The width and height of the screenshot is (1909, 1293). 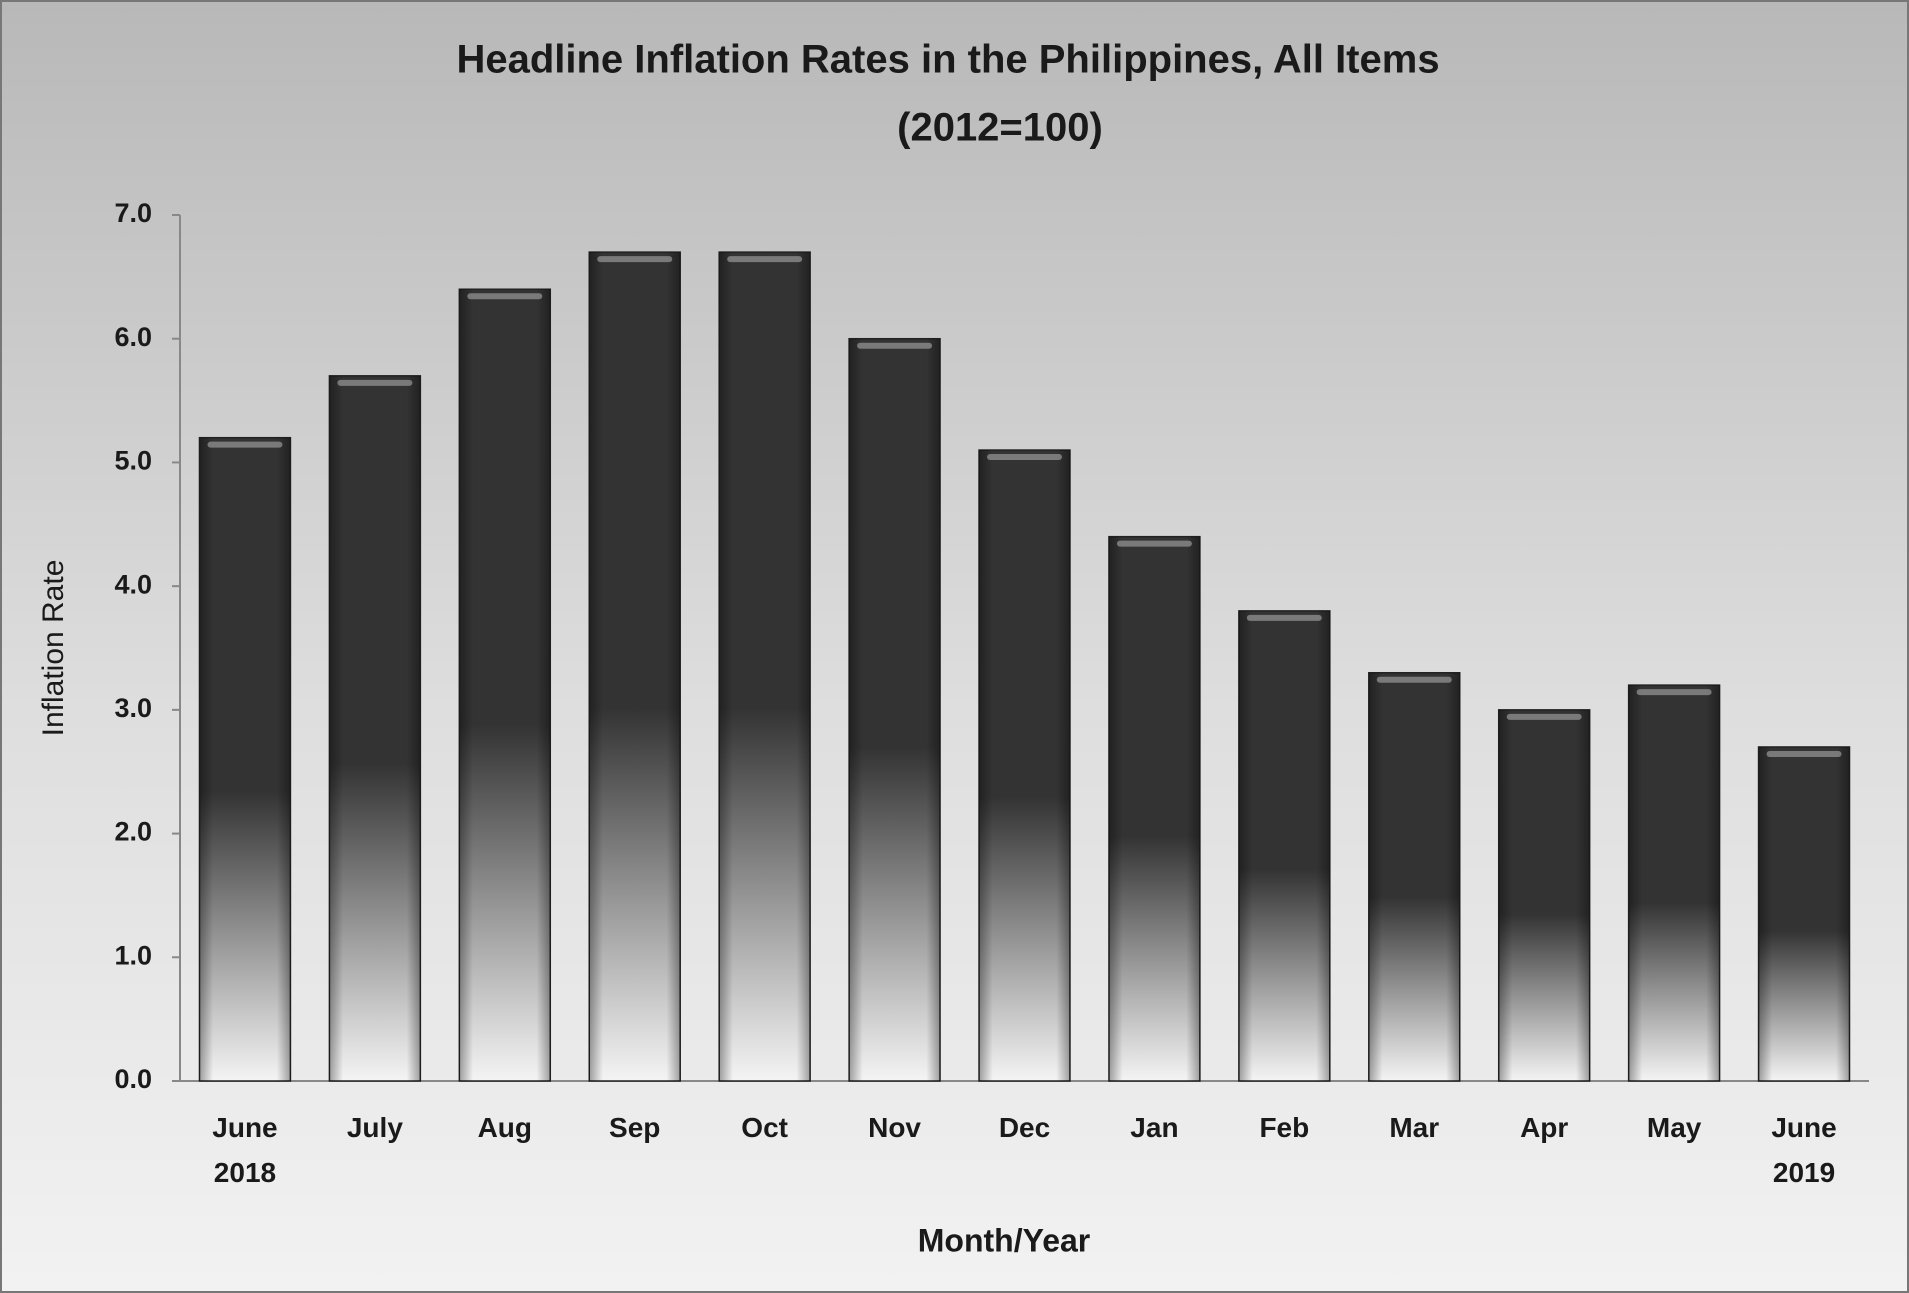 I want to click on x-tick-label: Mar, so click(x=1414, y=1127).